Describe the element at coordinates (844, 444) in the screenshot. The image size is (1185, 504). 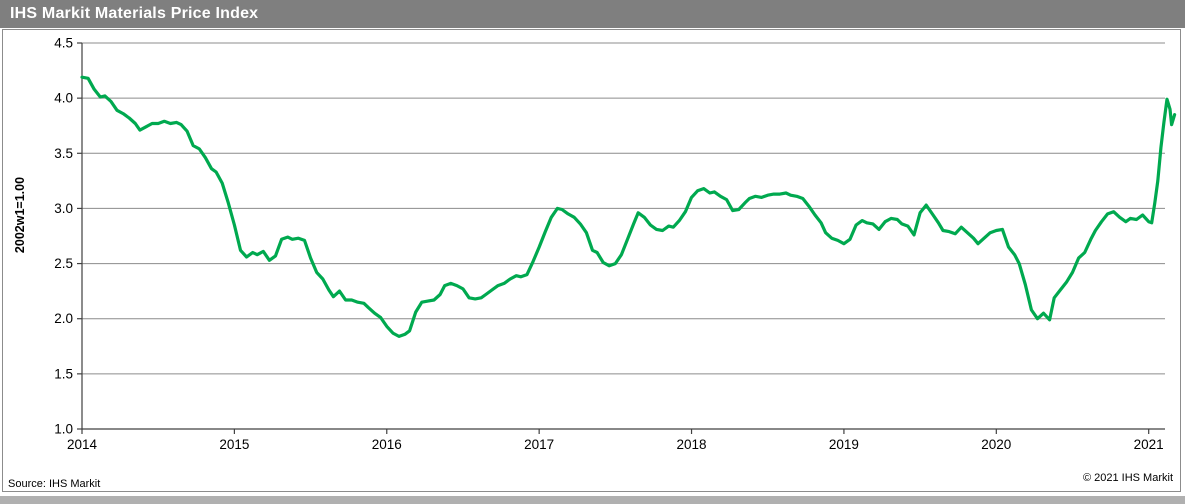
I see `x-axis-tick-label: 2019` at that location.